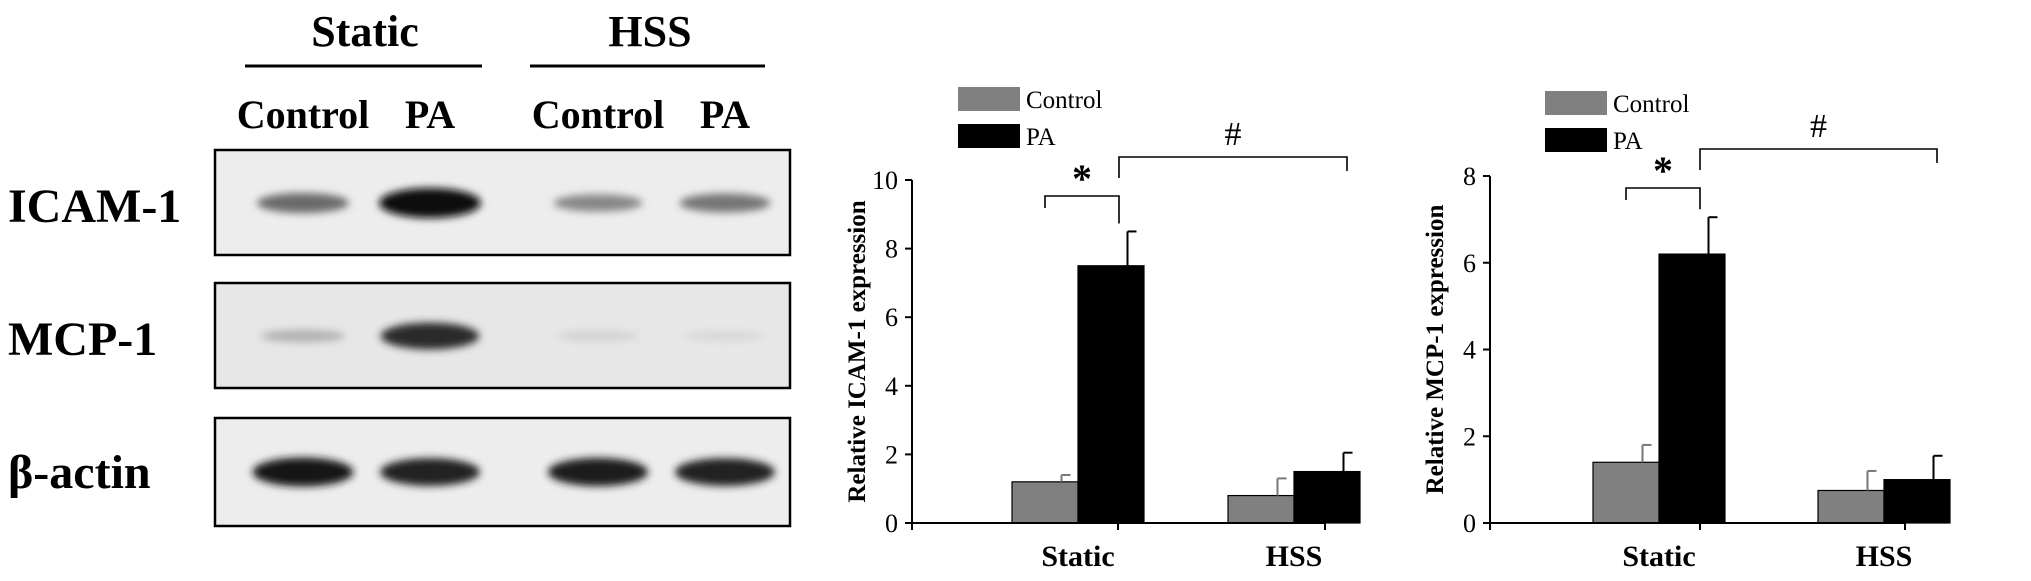 The width and height of the screenshot is (2031, 581). Describe the element at coordinates (891, 523) in the screenshot. I see `icam1-y-tick-label-0: 0` at that location.